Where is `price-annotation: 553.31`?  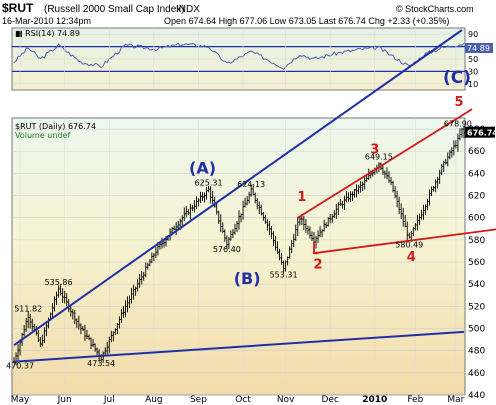
price-annotation: 553.31 is located at coordinates (284, 274).